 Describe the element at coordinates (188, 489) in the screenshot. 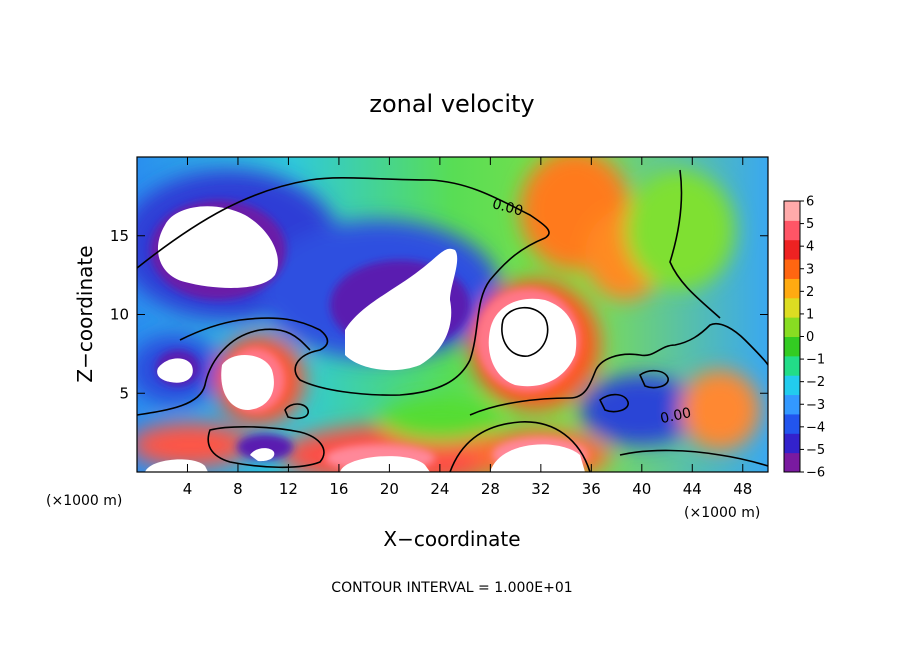

I see `x-tick-label: 4` at that location.